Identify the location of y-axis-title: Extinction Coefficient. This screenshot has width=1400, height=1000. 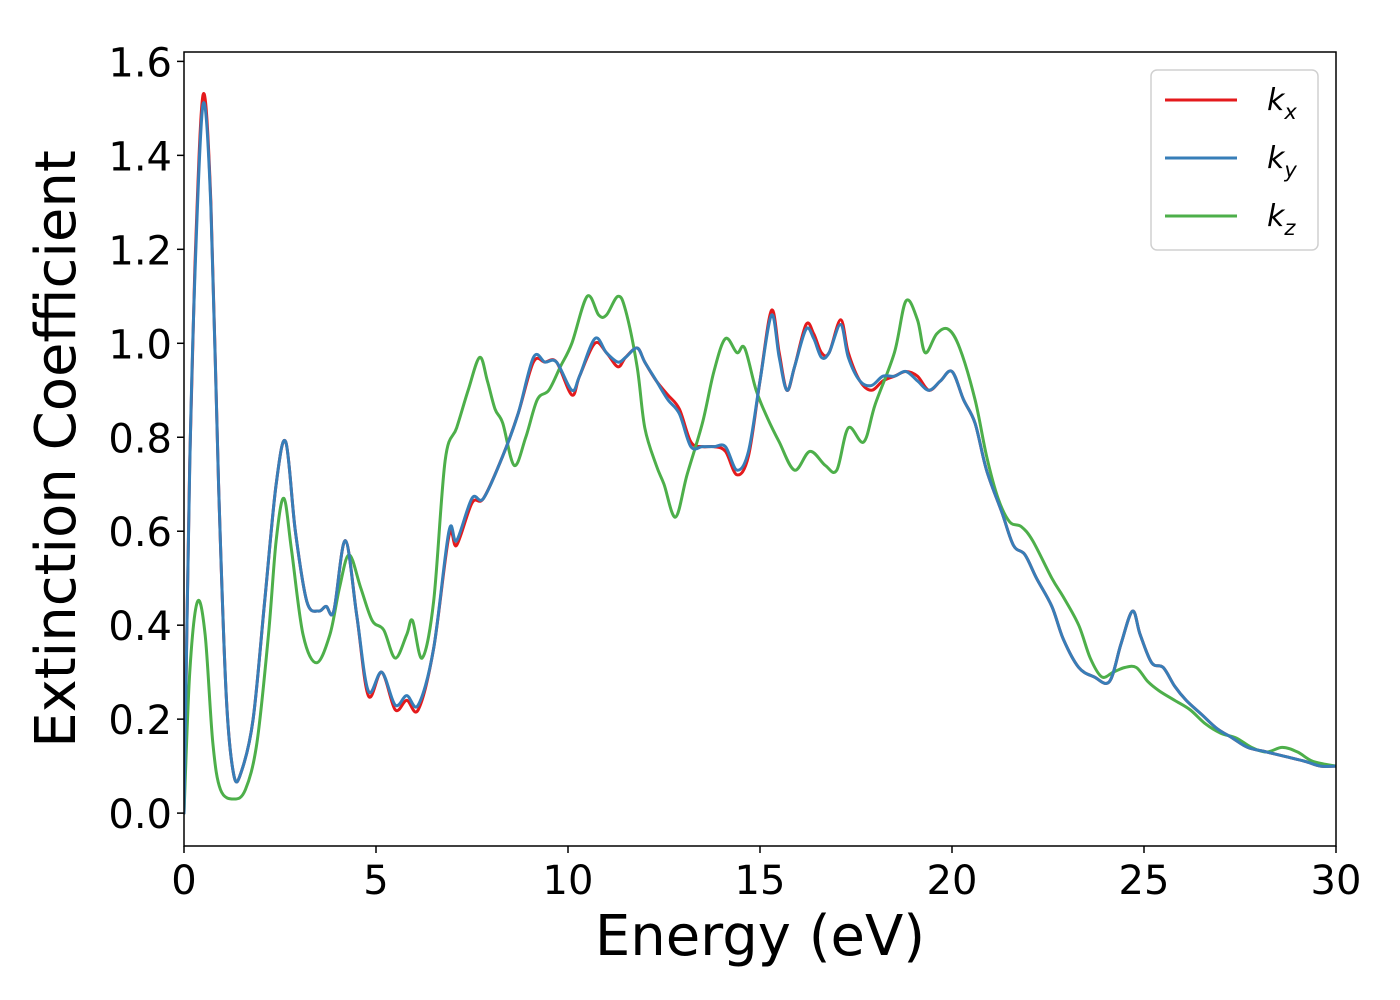
(56, 449).